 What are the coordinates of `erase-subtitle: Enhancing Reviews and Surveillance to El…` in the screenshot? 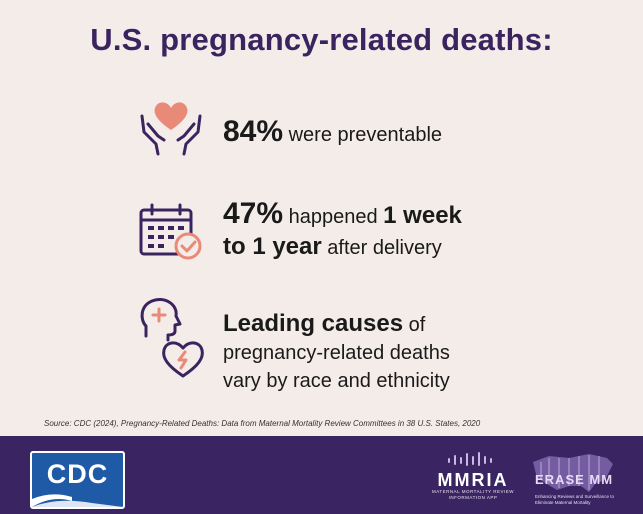 It's located at (575, 499).